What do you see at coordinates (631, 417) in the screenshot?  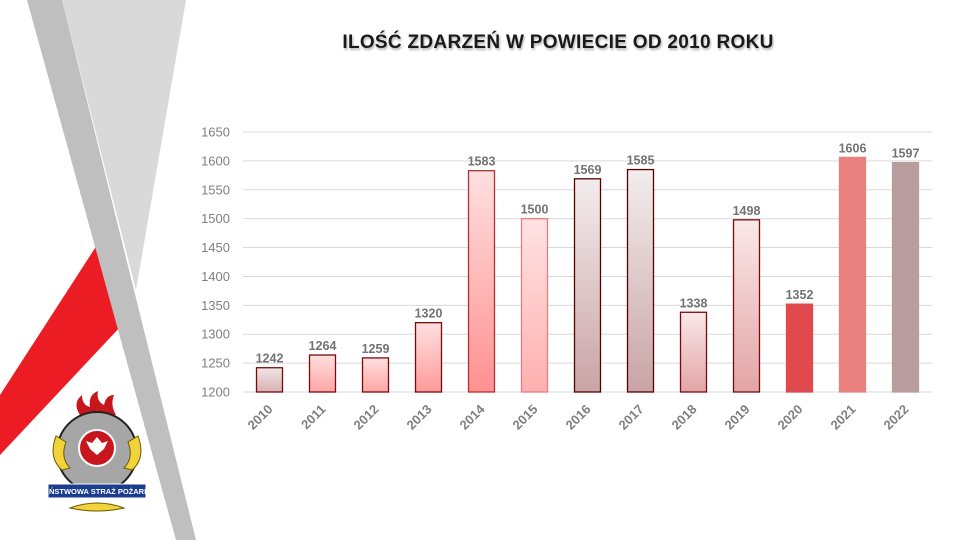 I see `x-tick-label: 2017` at bounding box center [631, 417].